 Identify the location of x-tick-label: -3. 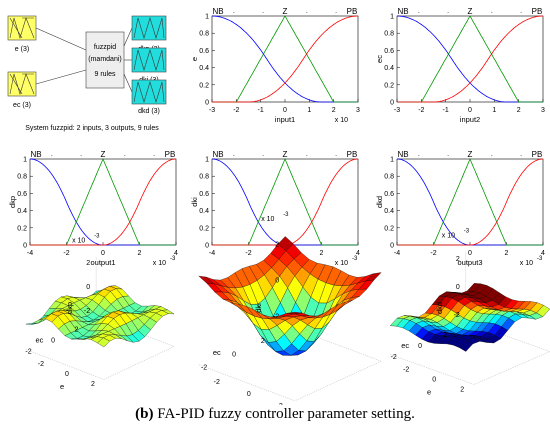
(212, 110).